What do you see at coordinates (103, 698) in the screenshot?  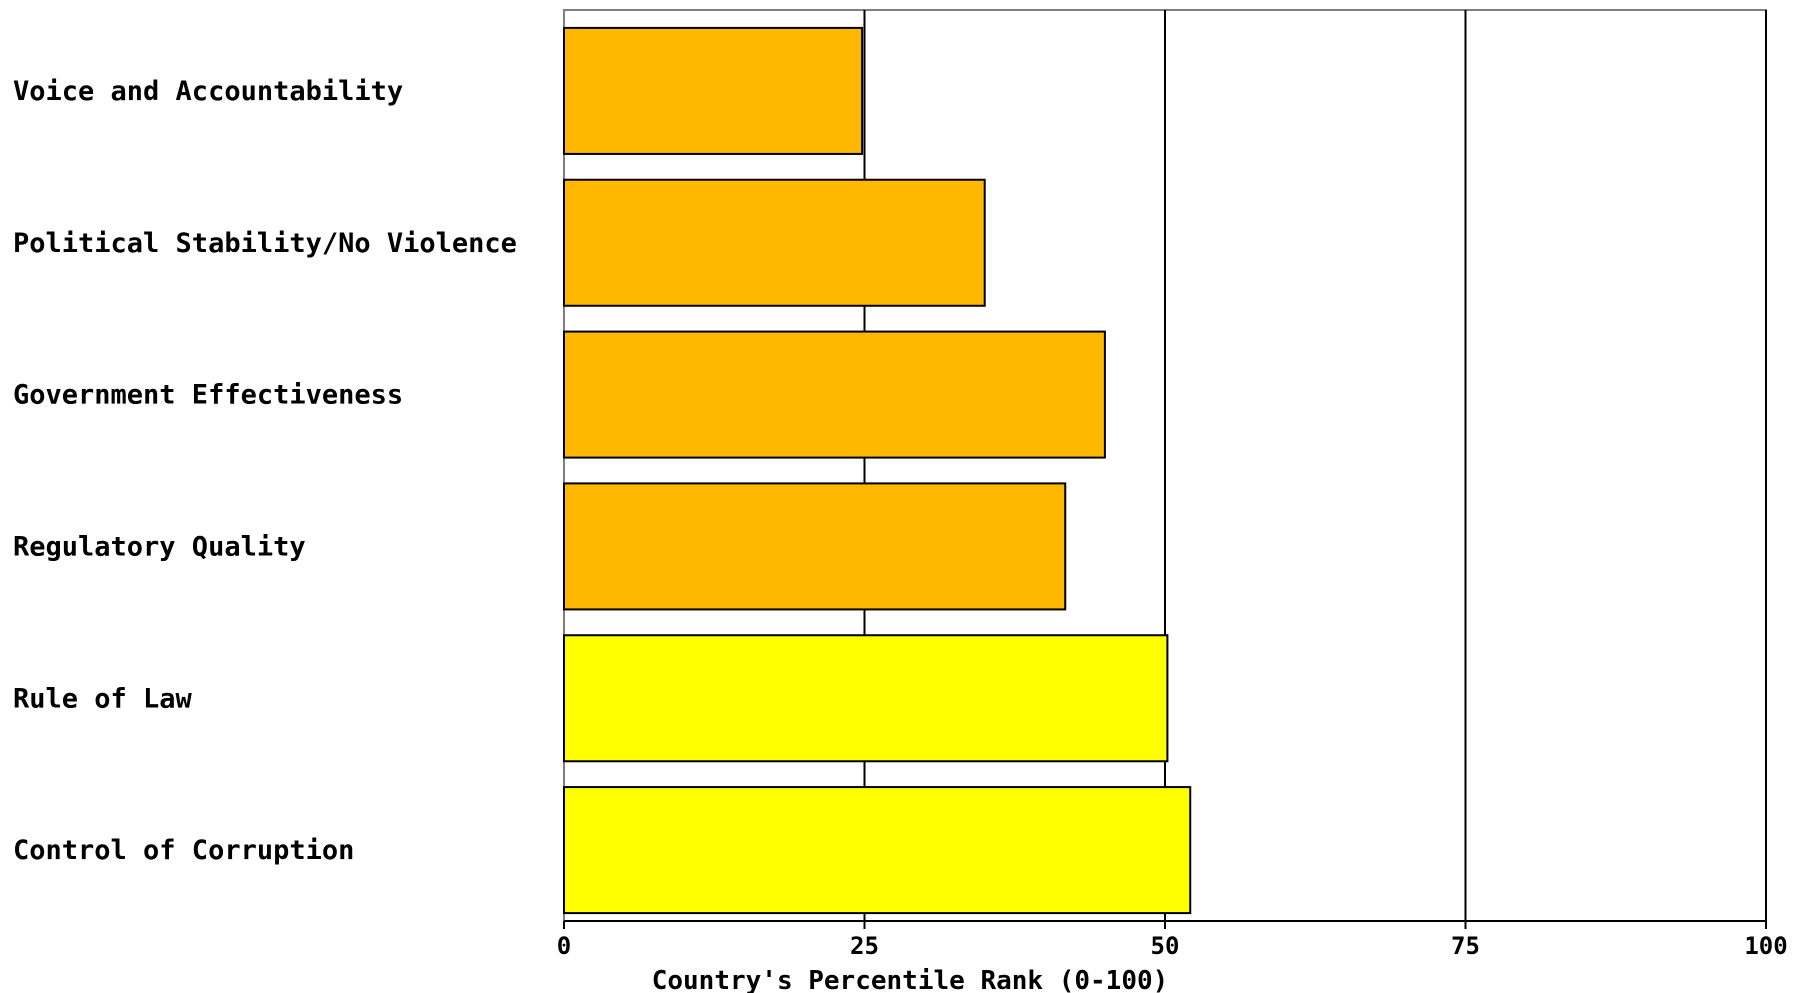 I see `category-label: Rule of Law` at bounding box center [103, 698].